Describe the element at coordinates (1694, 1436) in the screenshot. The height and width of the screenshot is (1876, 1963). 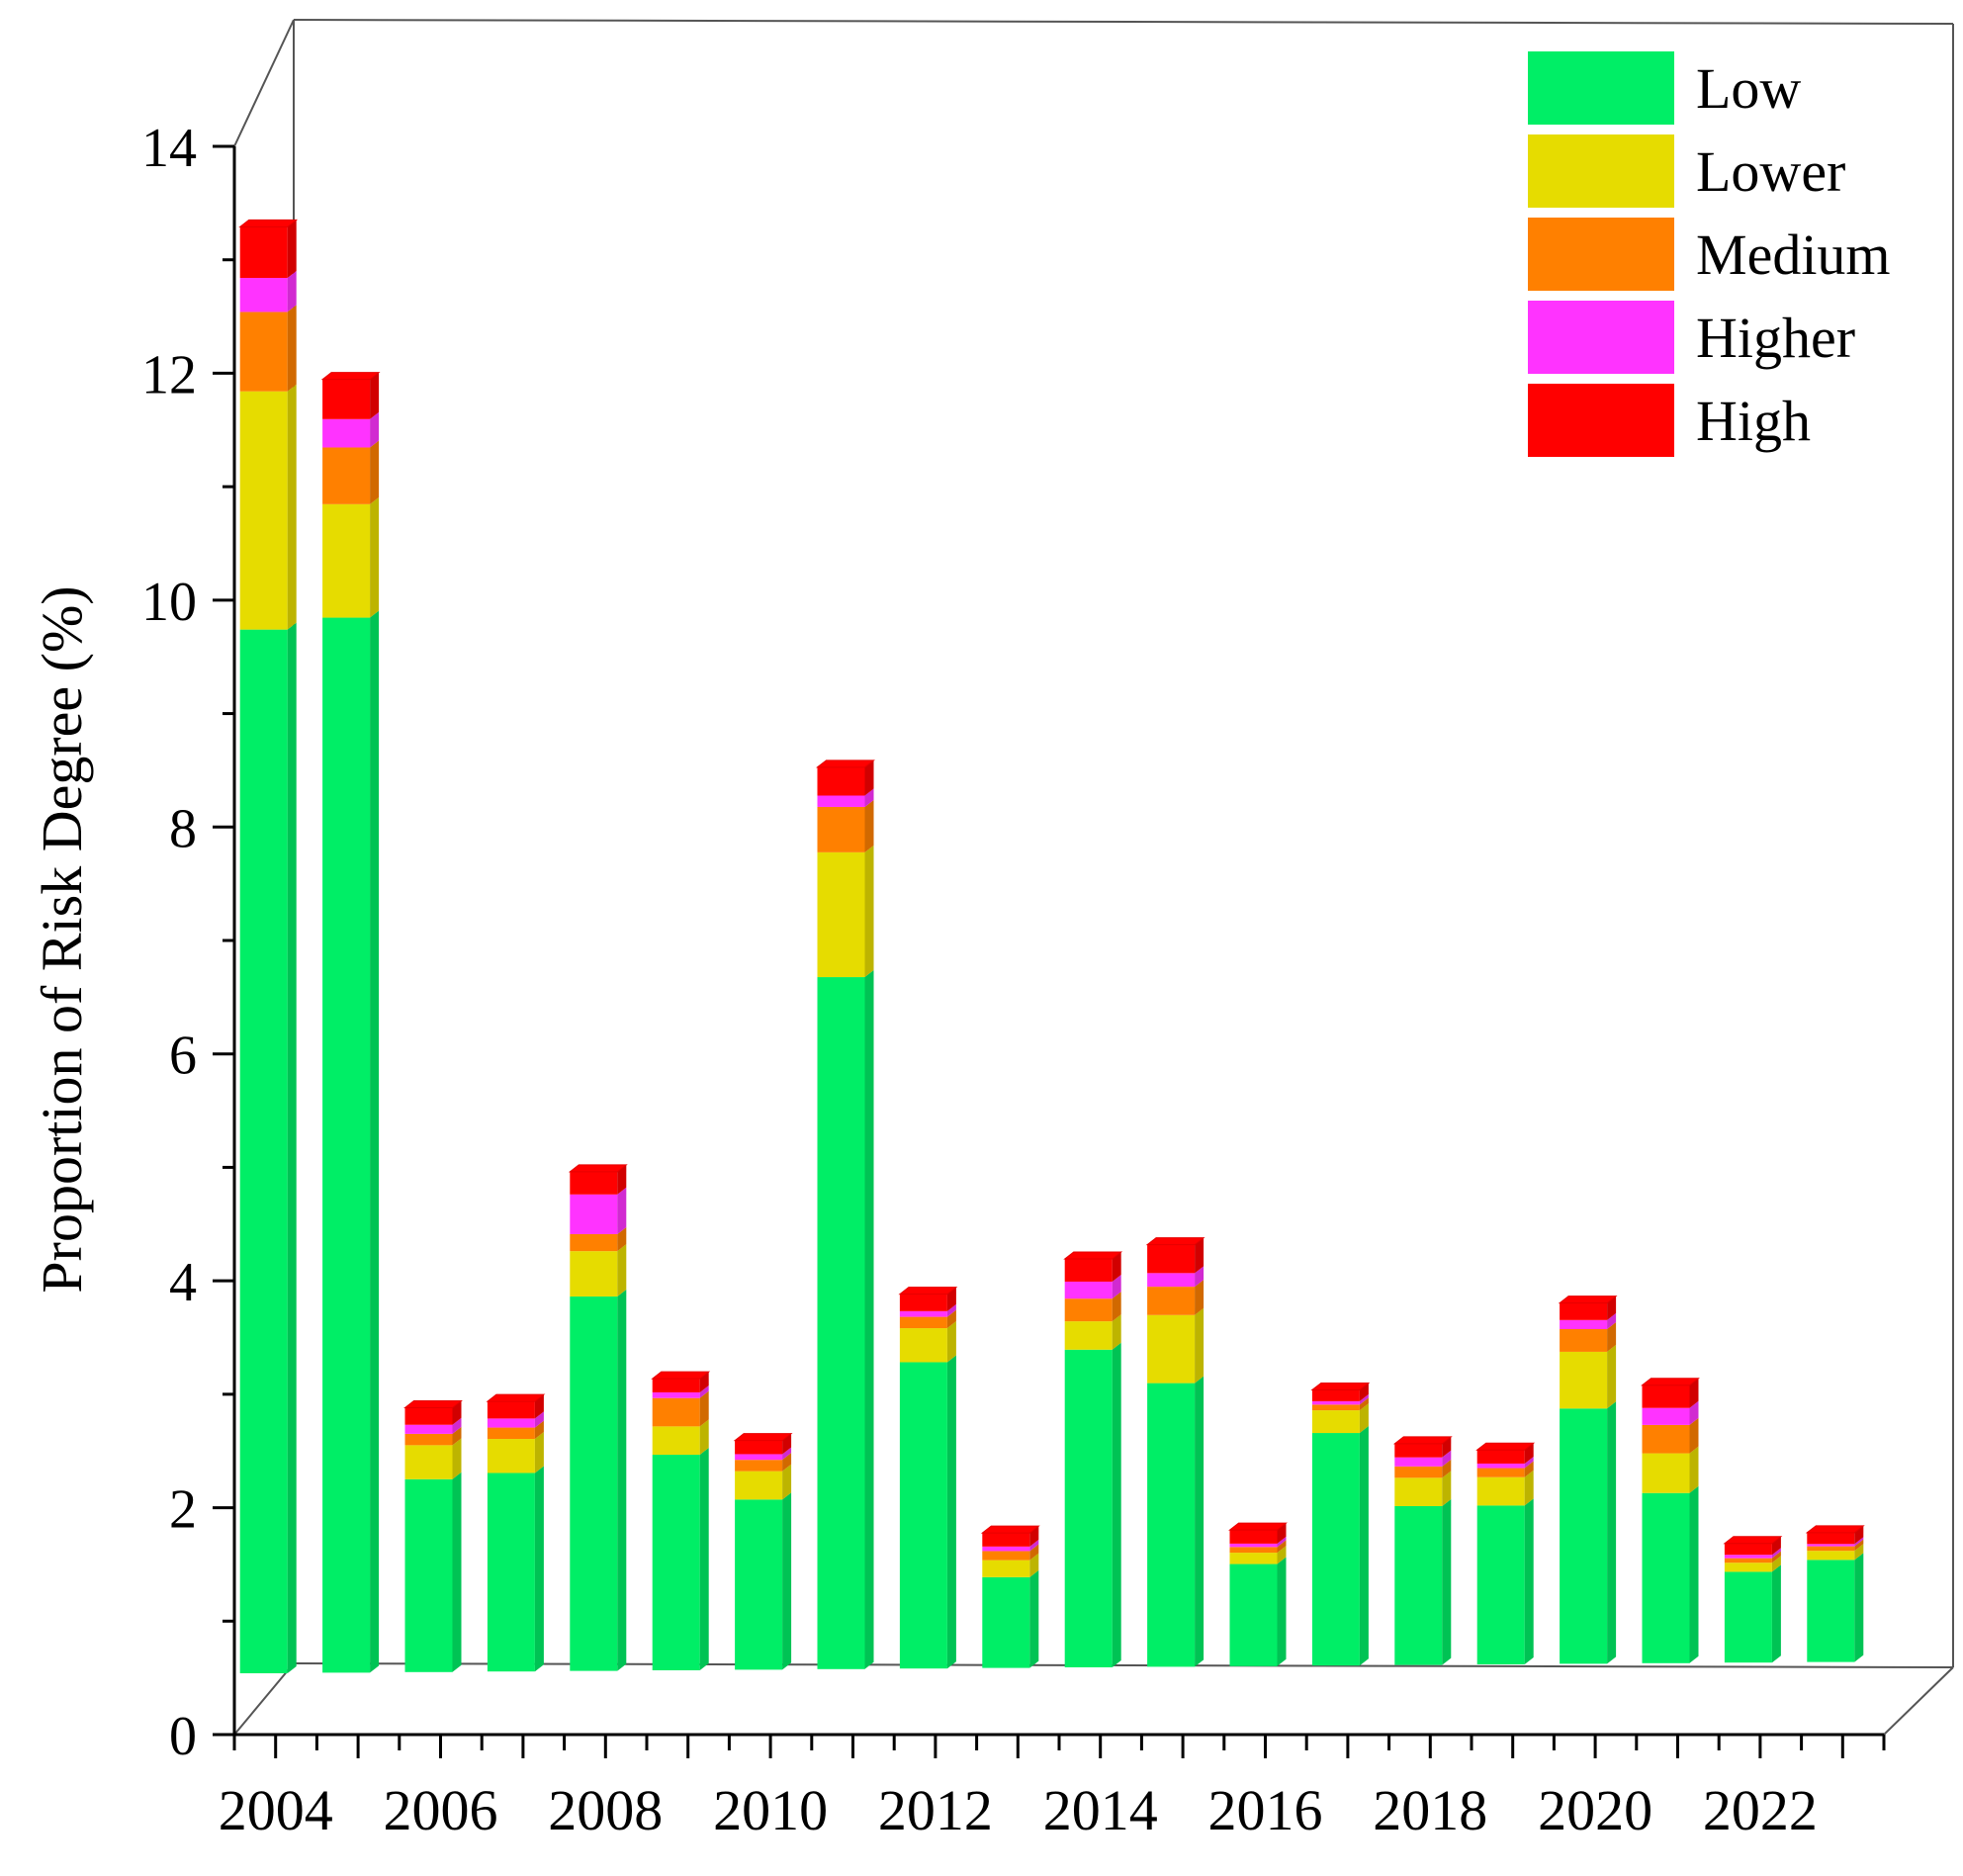
I see `bar-side-medium-2021` at that location.